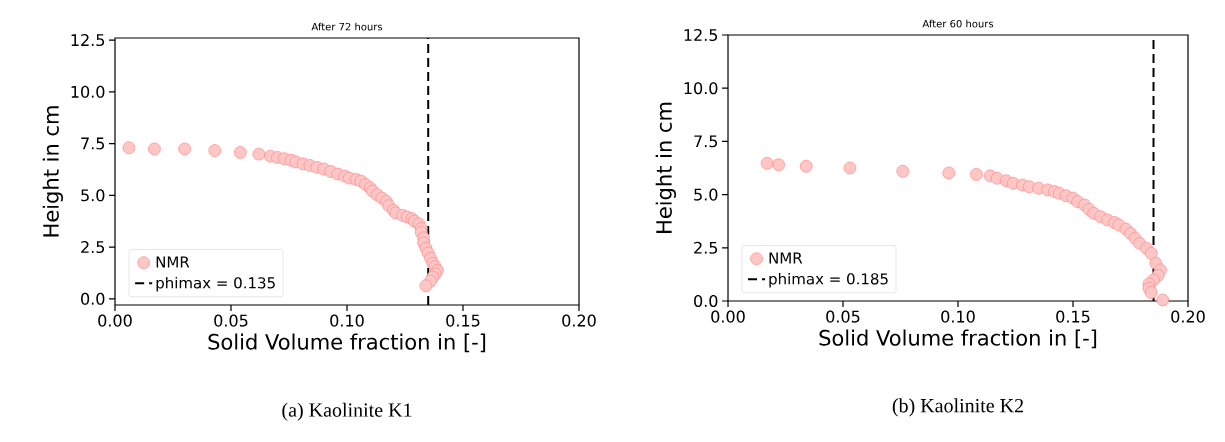 Image resolution: width=1225 pixels, height=442 pixels. I want to click on ref-line-label: phimax = 0.185, so click(828, 280).